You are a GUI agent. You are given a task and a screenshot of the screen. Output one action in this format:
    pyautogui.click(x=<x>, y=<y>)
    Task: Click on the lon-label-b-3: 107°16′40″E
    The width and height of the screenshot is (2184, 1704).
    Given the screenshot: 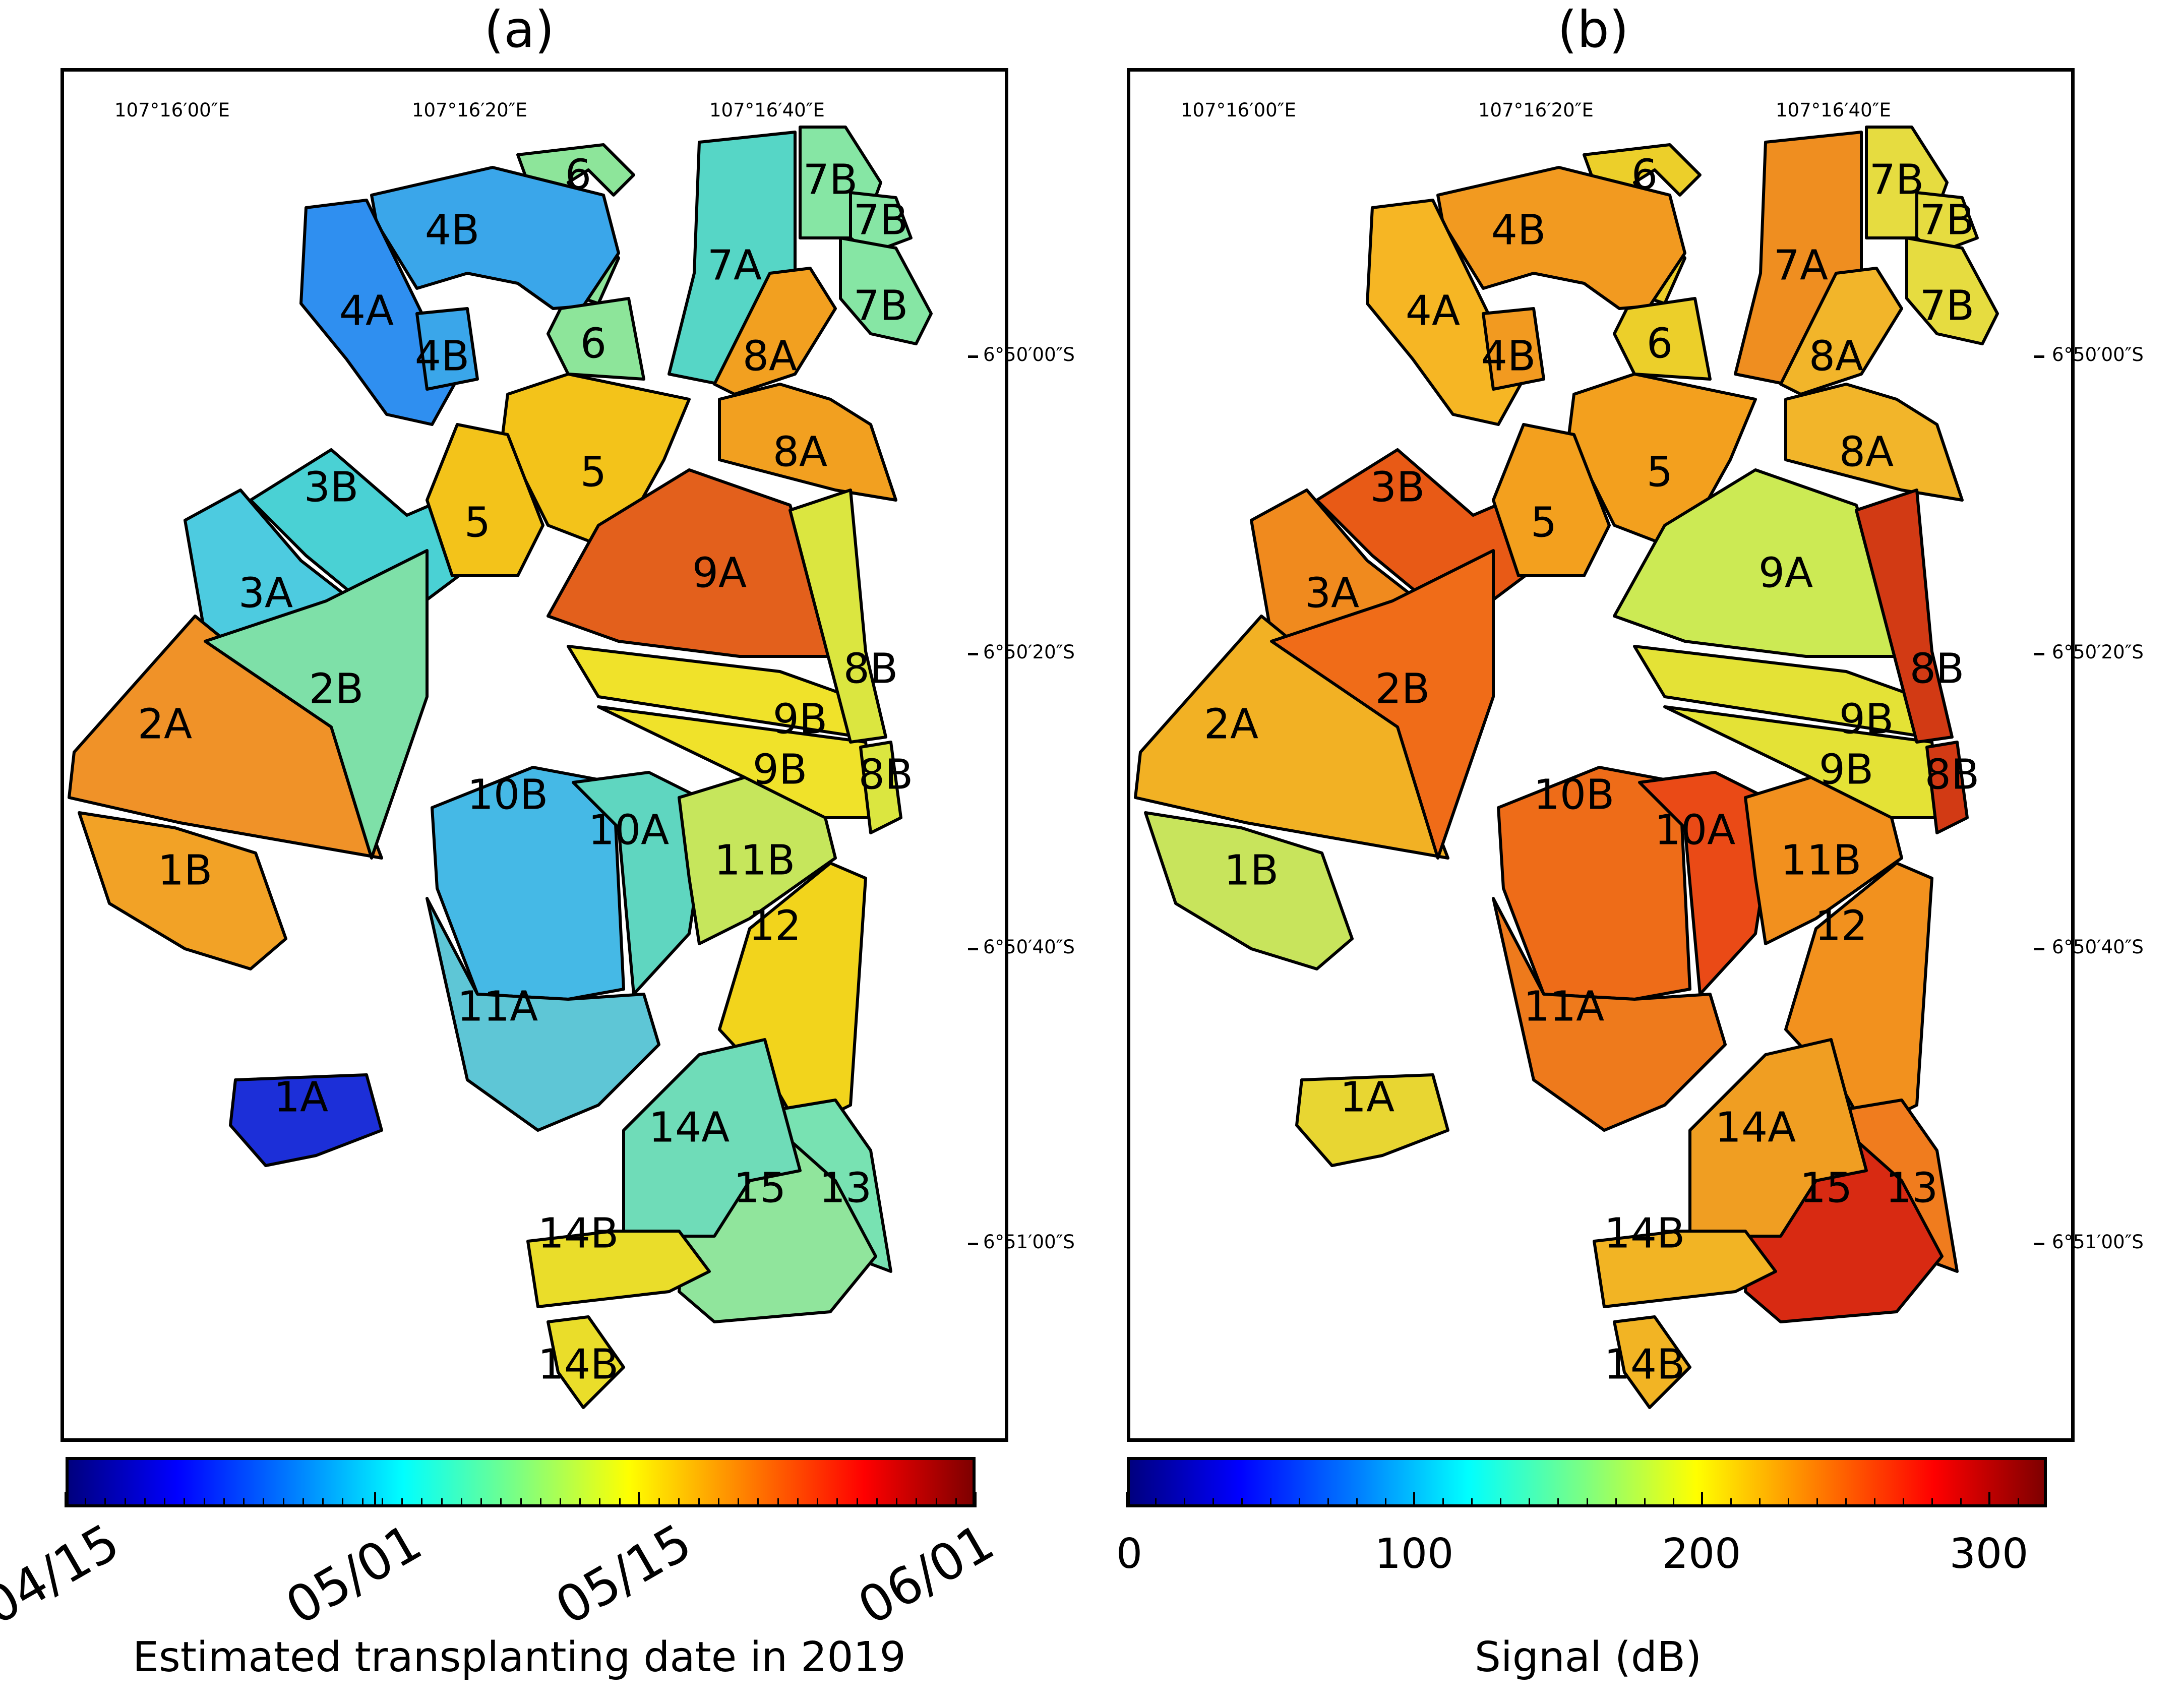 What is the action you would take?
    pyautogui.click(x=1833, y=110)
    